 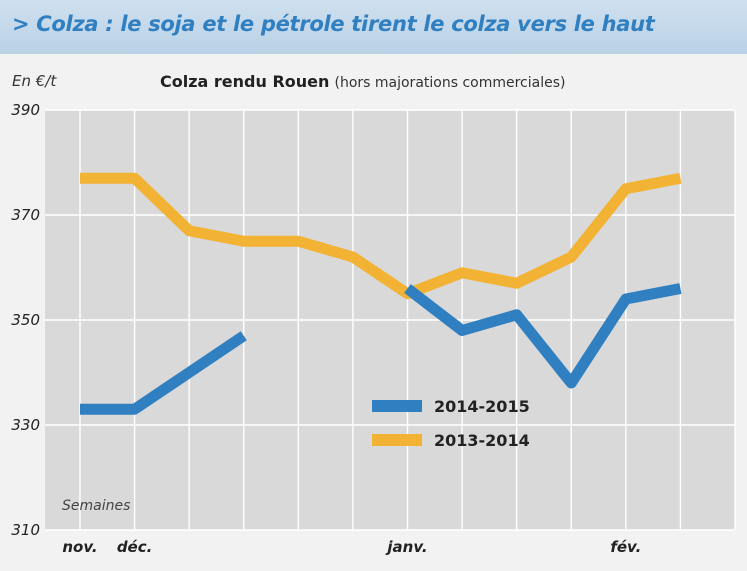 What do you see at coordinates (79, 547) in the screenshot?
I see `x-tick-label: nov.` at bounding box center [79, 547].